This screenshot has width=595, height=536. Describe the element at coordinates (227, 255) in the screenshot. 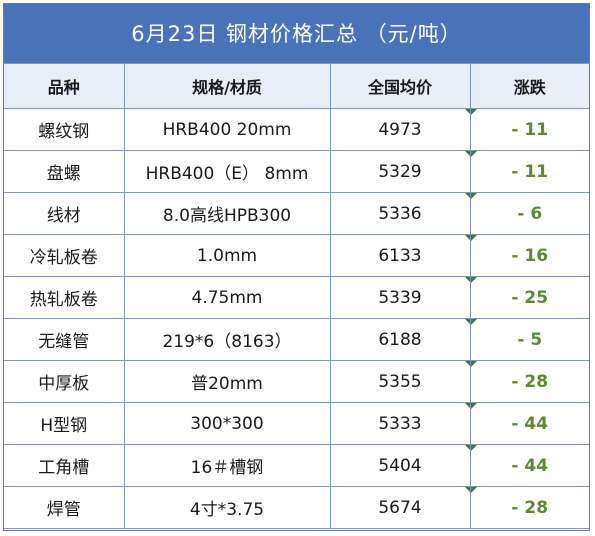

I see `cell-spec: 1.0mm` at that location.